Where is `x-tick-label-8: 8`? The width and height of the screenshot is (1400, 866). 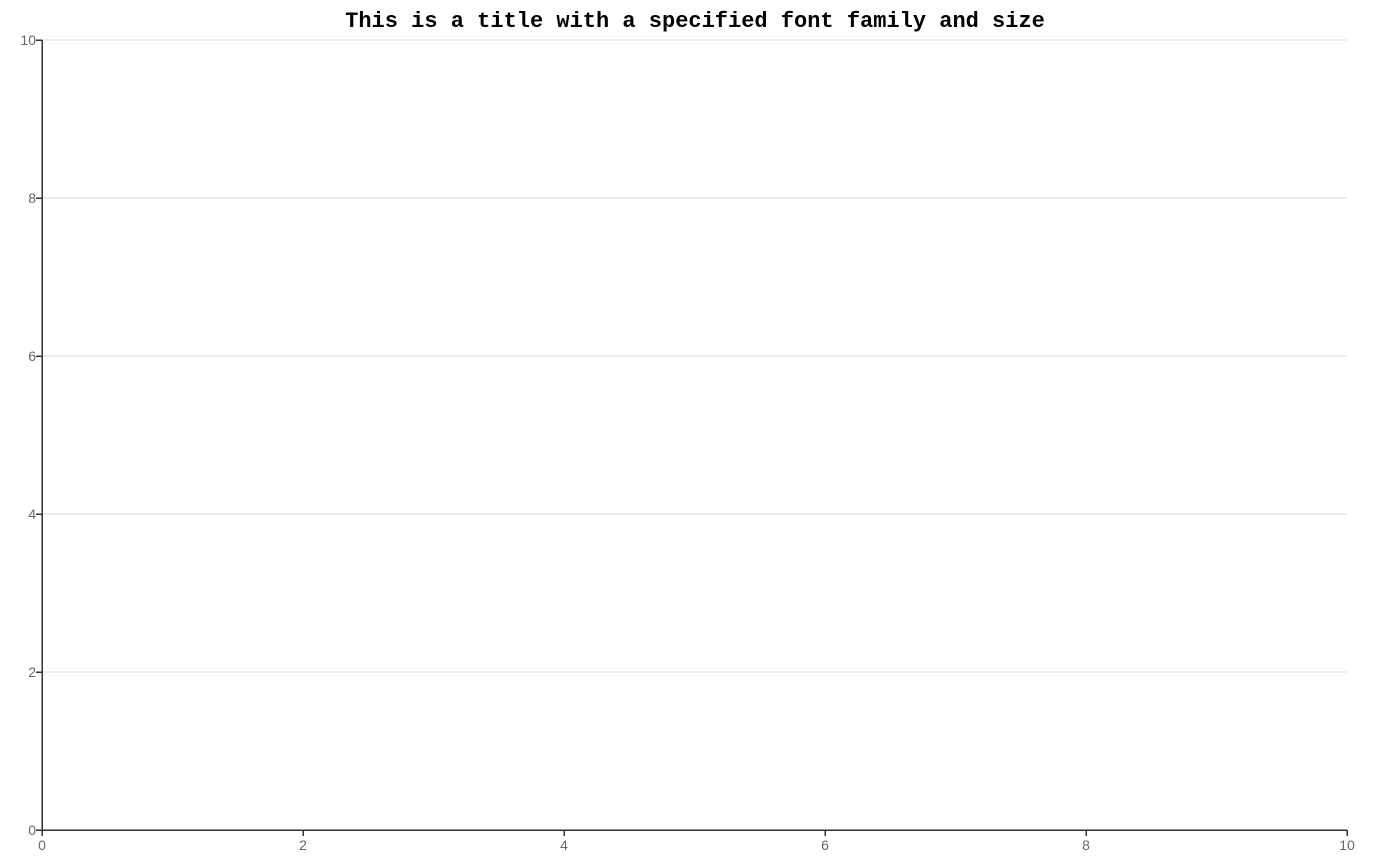
x-tick-label-8: 8 is located at coordinates (1086, 845).